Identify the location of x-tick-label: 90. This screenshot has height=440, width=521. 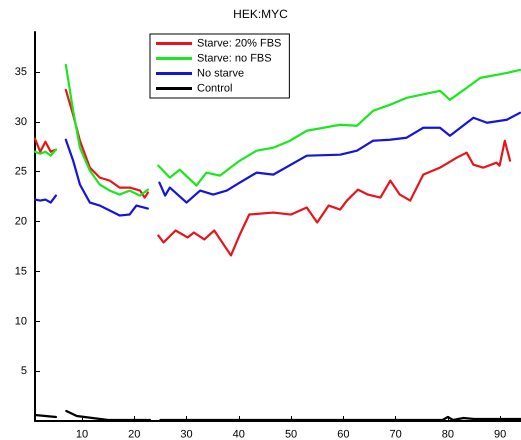
(500, 434).